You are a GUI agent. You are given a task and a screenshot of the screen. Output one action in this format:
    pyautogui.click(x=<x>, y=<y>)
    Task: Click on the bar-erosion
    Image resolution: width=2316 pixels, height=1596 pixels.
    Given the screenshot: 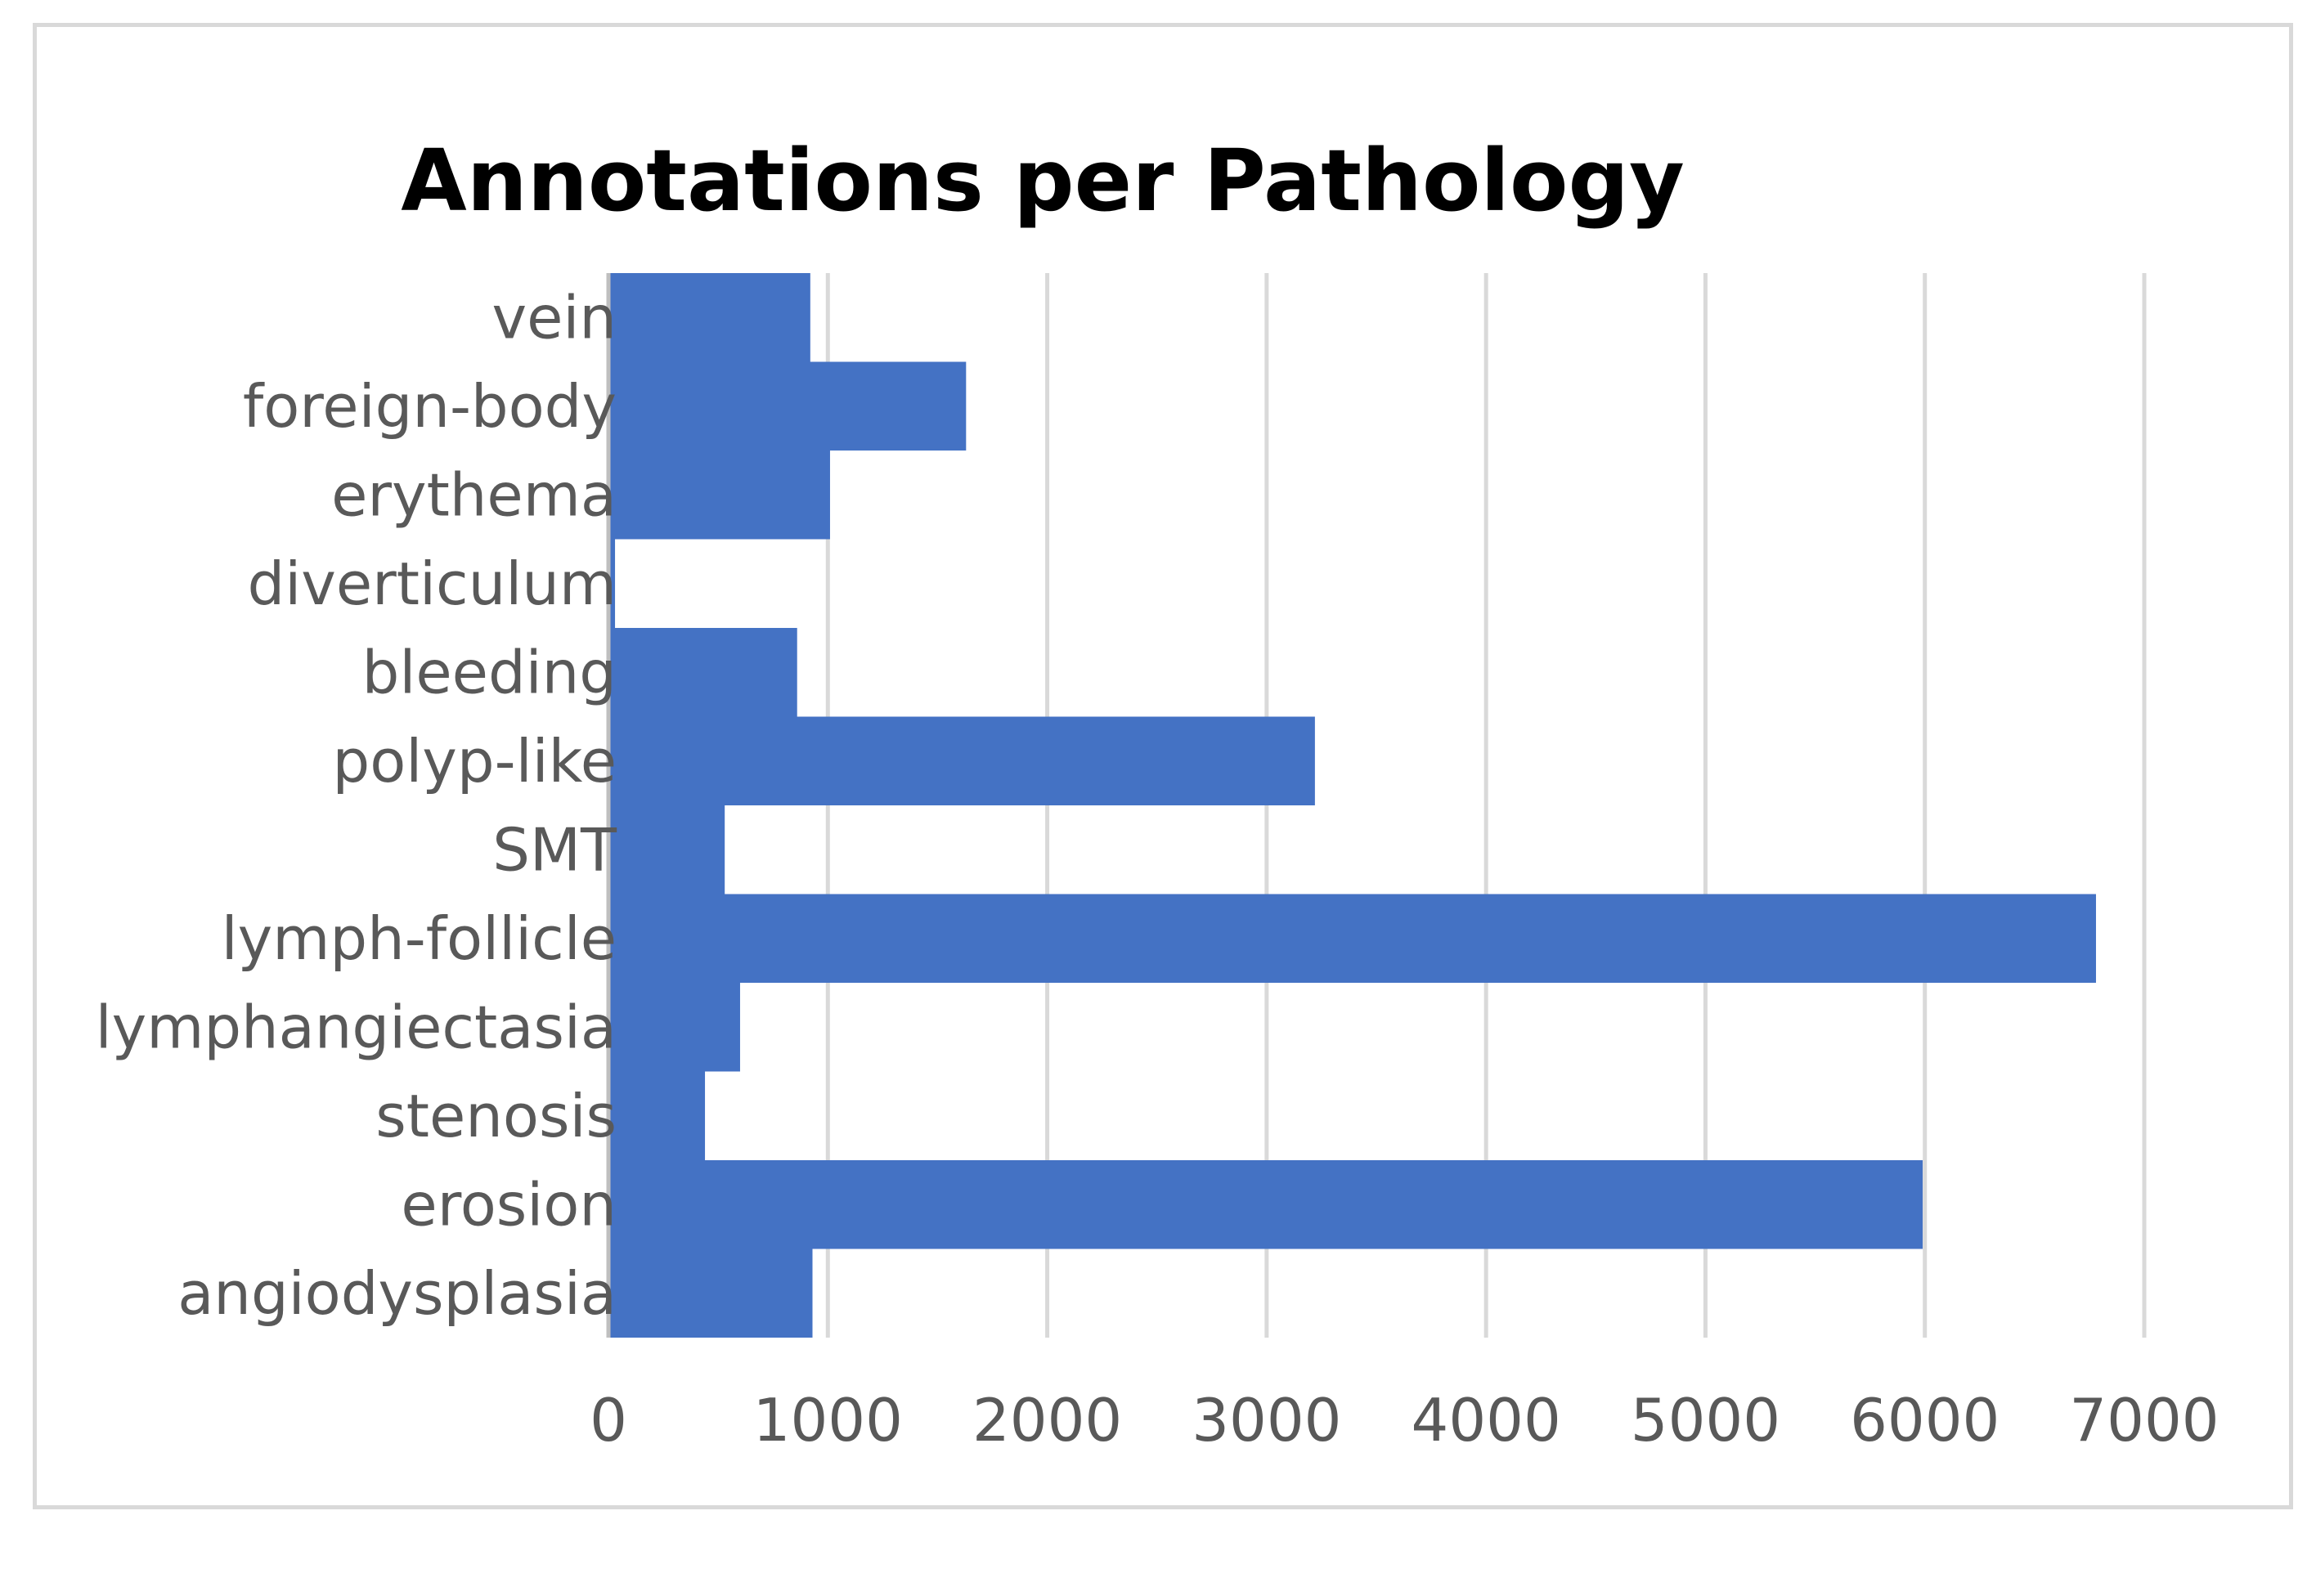 What is the action you would take?
    pyautogui.click(x=1265, y=1204)
    